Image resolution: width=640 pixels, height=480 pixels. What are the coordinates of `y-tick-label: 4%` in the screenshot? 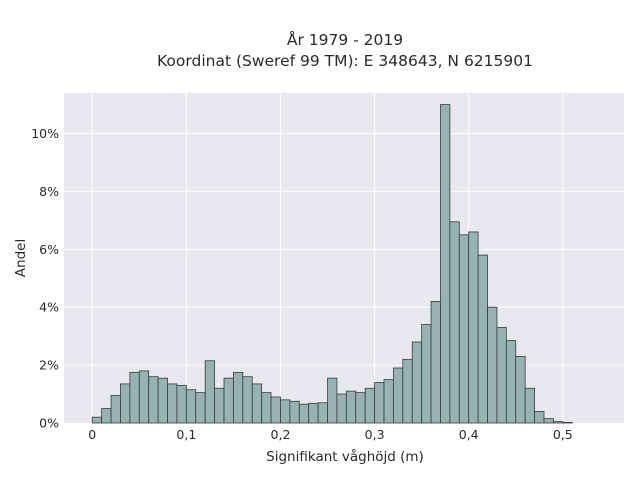 It's located at (49, 307).